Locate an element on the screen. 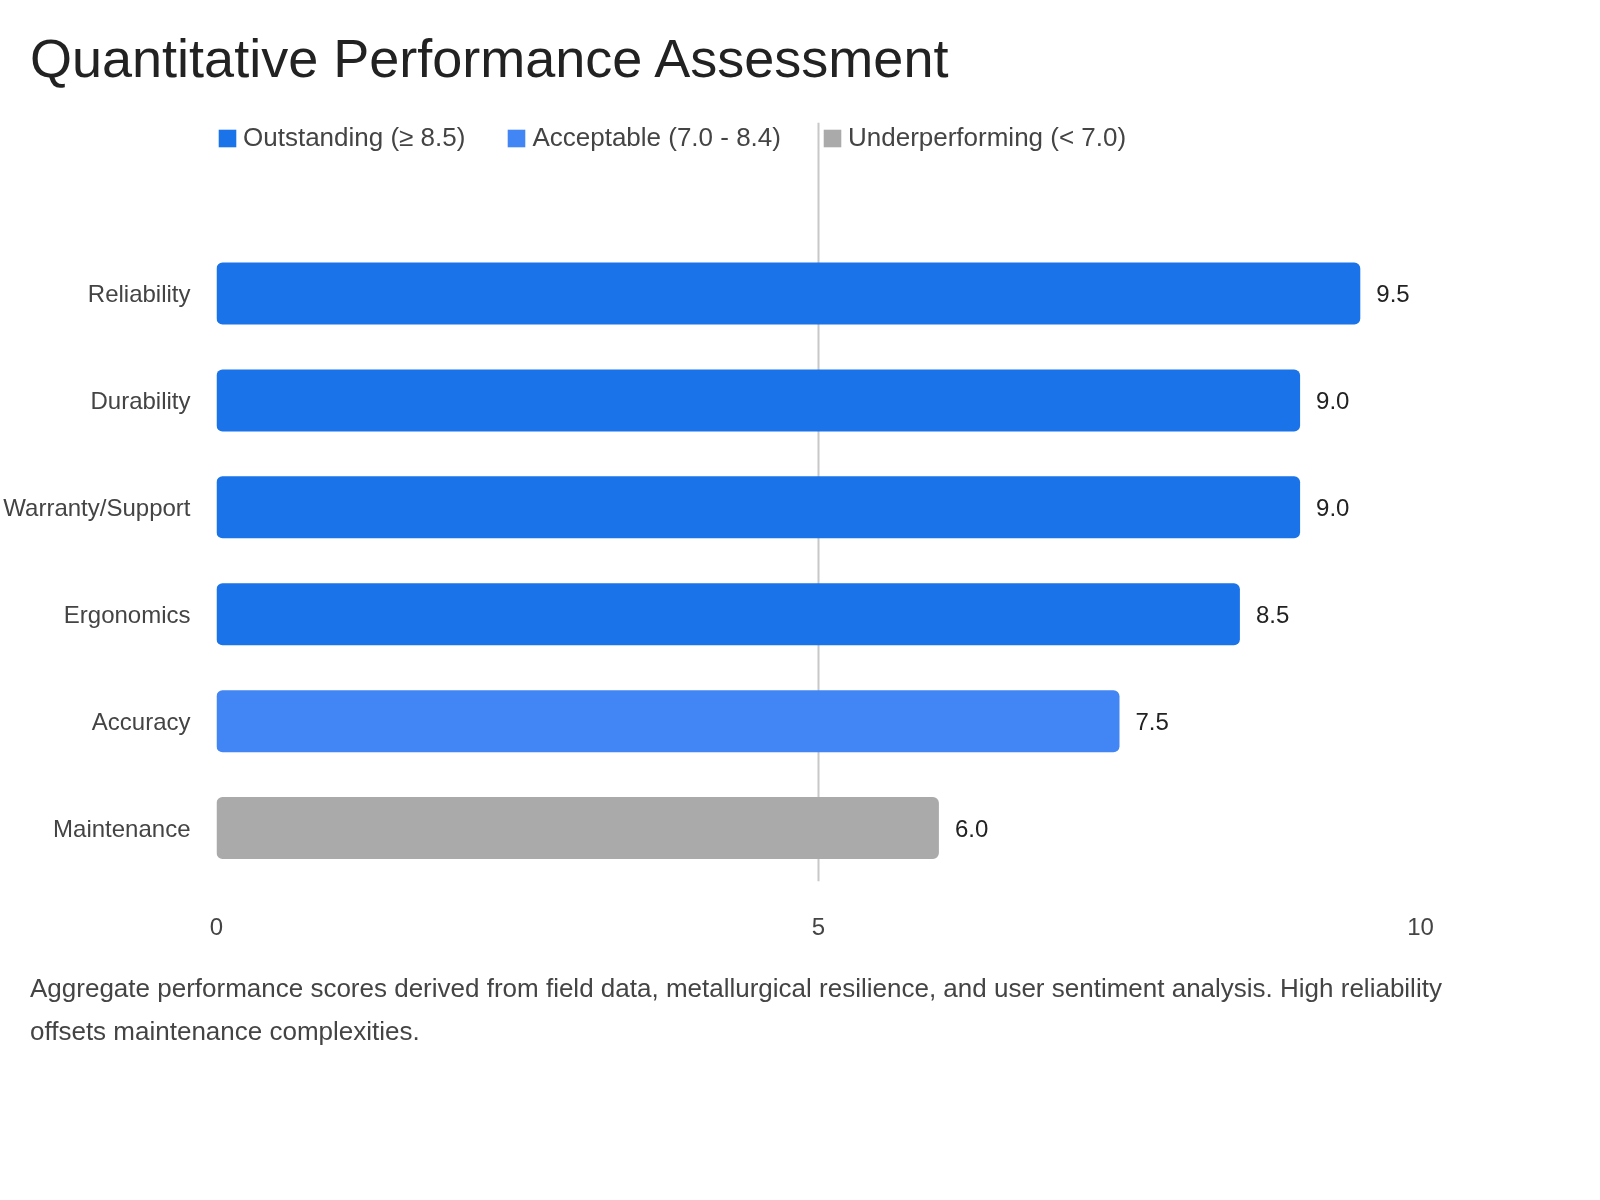 The width and height of the screenshot is (1600, 1200). y-tick-label: Ergonomics is located at coordinates (127, 614).